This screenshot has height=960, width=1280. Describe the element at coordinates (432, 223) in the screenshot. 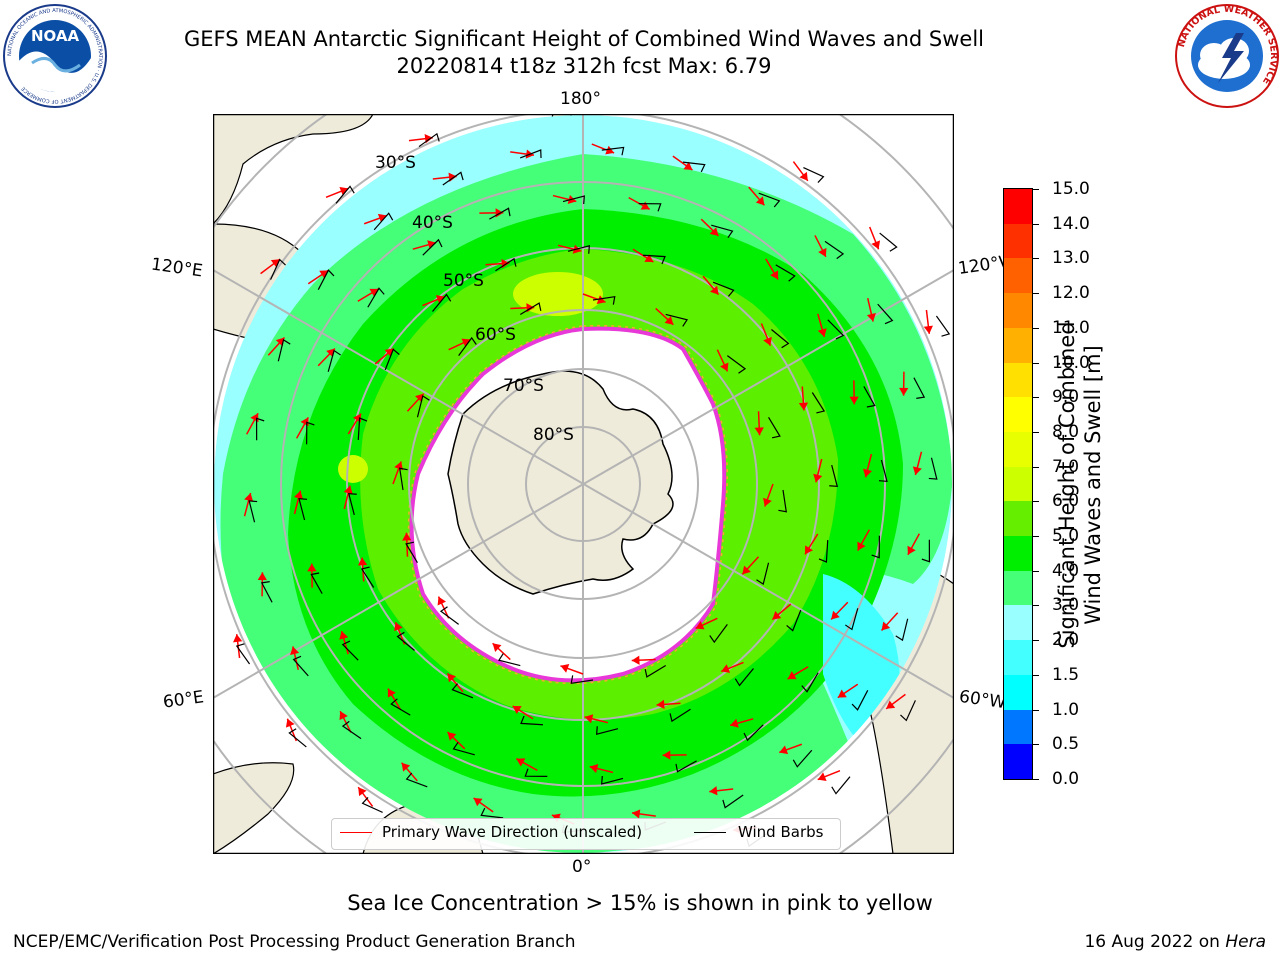

I see `lat-label-40s: 40°S` at that location.